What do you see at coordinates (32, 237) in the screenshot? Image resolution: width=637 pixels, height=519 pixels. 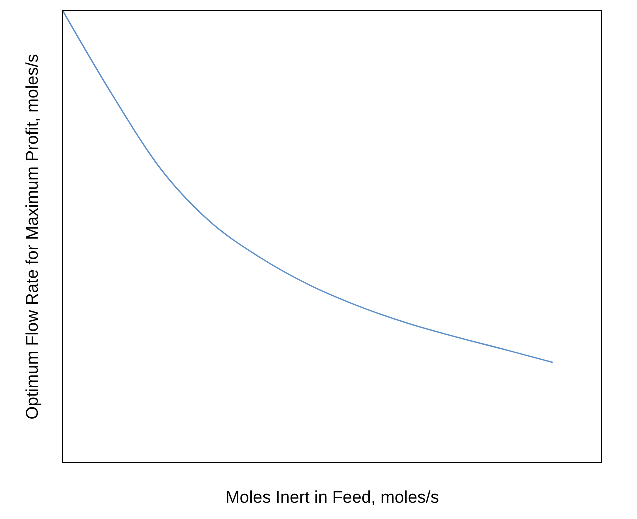 I see `y-axis-title: Optimum Flow Rate for Maximum Profit, moles/s` at bounding box center [32, 237].